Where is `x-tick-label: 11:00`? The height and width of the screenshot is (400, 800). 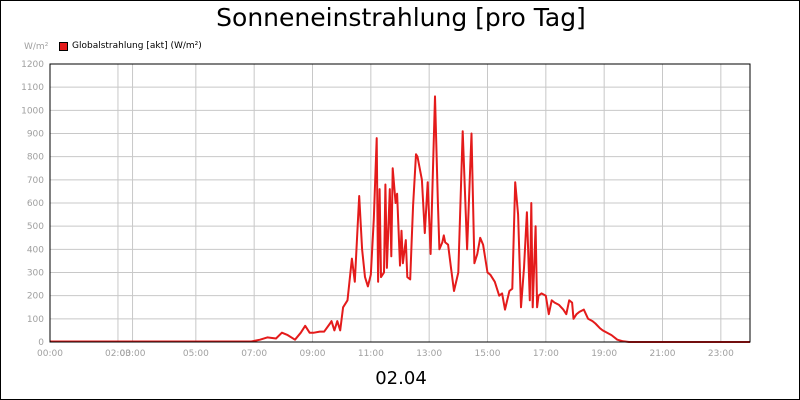 x-tick-label: 11:00 is located at coordinates (371, 354).